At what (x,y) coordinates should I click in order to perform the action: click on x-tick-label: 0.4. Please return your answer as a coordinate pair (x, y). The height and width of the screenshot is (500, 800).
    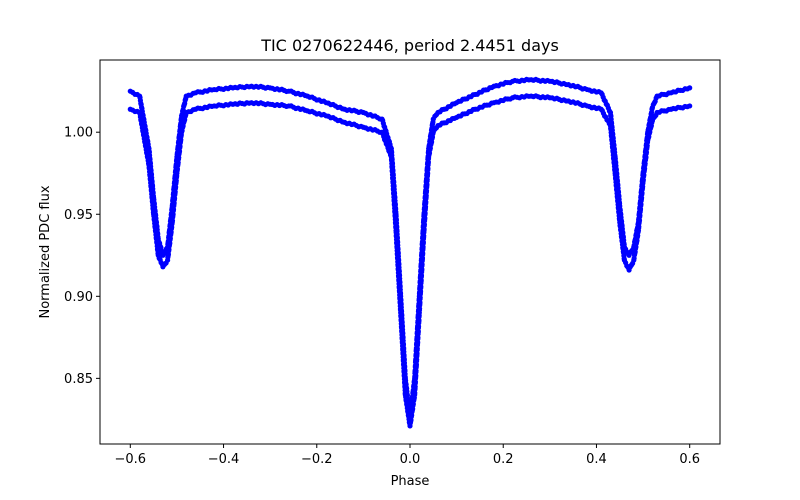
    Looking at the image, I should click on (596, 459).